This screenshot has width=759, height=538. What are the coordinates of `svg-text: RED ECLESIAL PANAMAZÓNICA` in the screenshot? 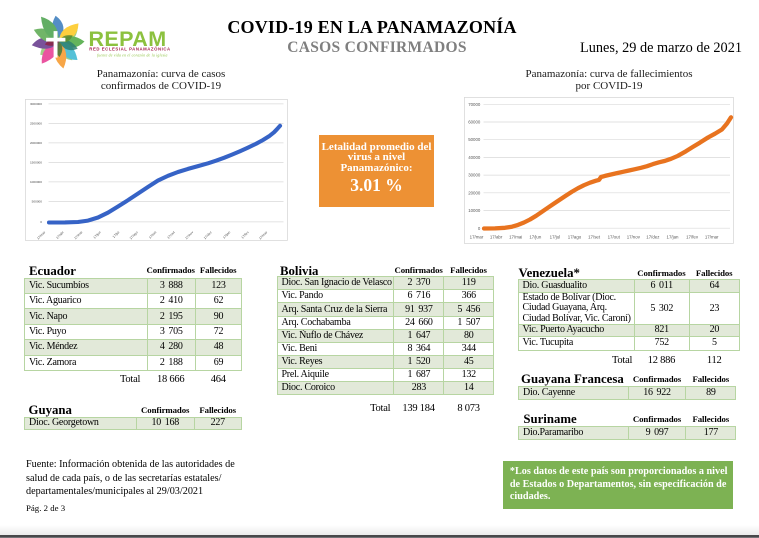 It's located at (129, 49).